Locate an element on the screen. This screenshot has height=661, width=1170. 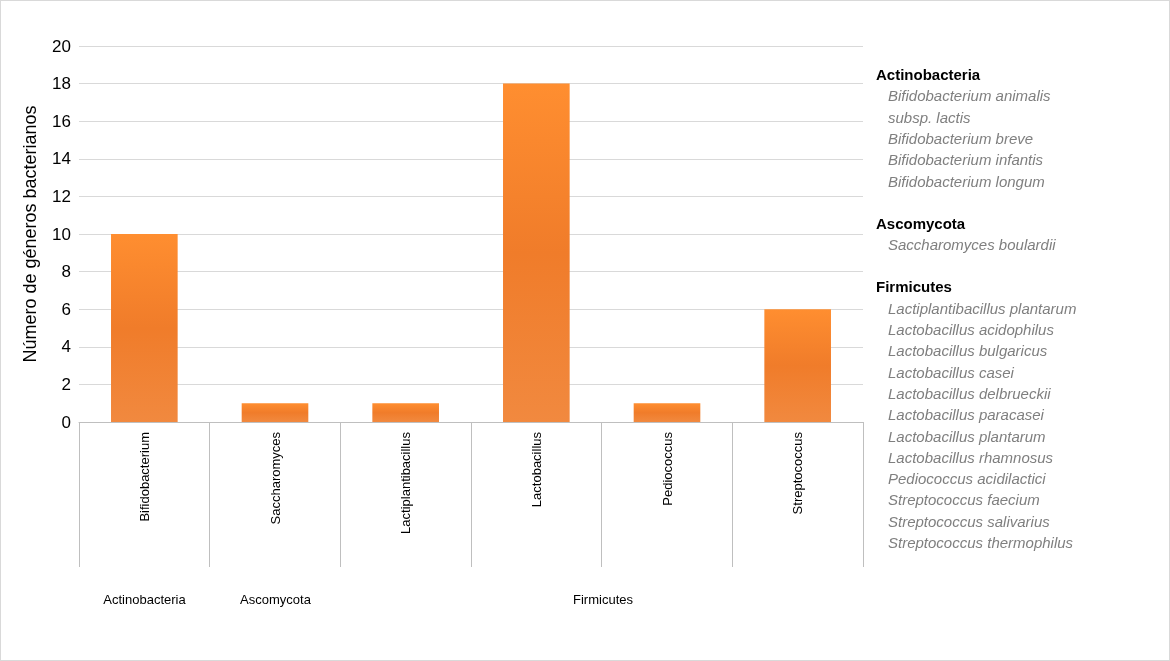
y-tick-label: 18 is located at coordinates (61, 84).